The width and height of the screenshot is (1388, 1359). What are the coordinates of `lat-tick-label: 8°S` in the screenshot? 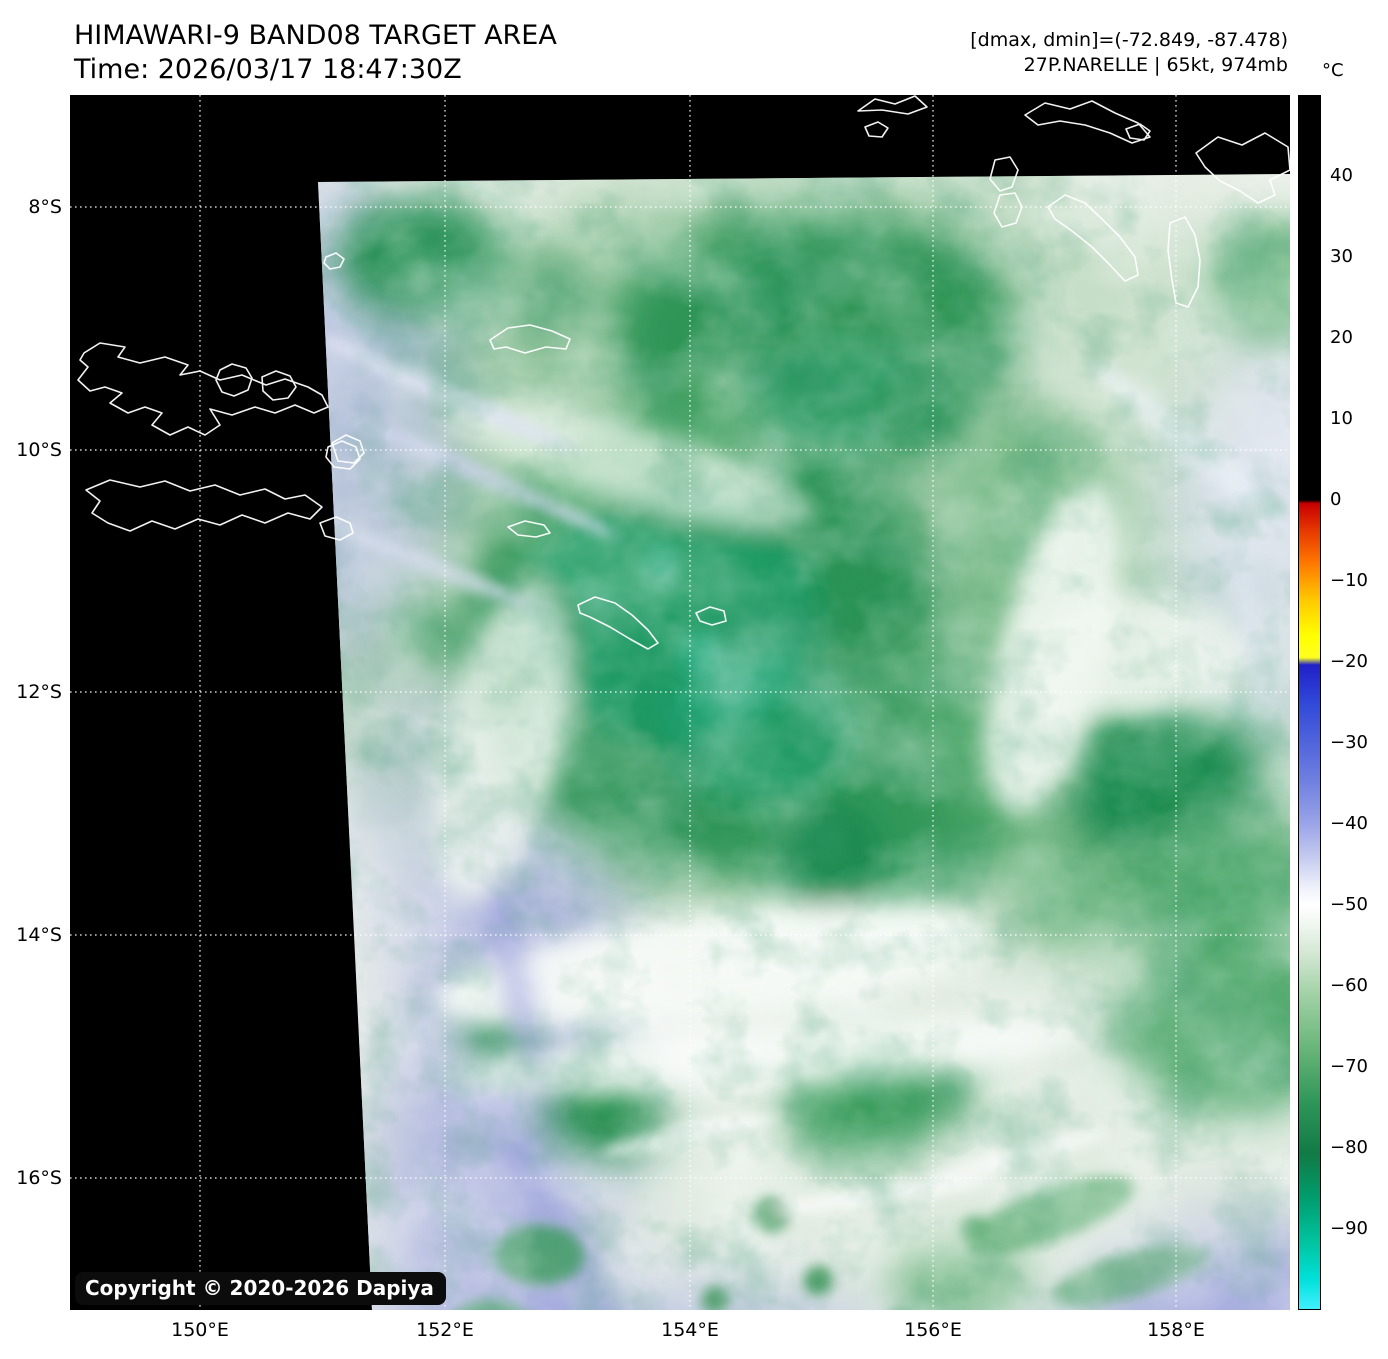 It's located at (45, 207).